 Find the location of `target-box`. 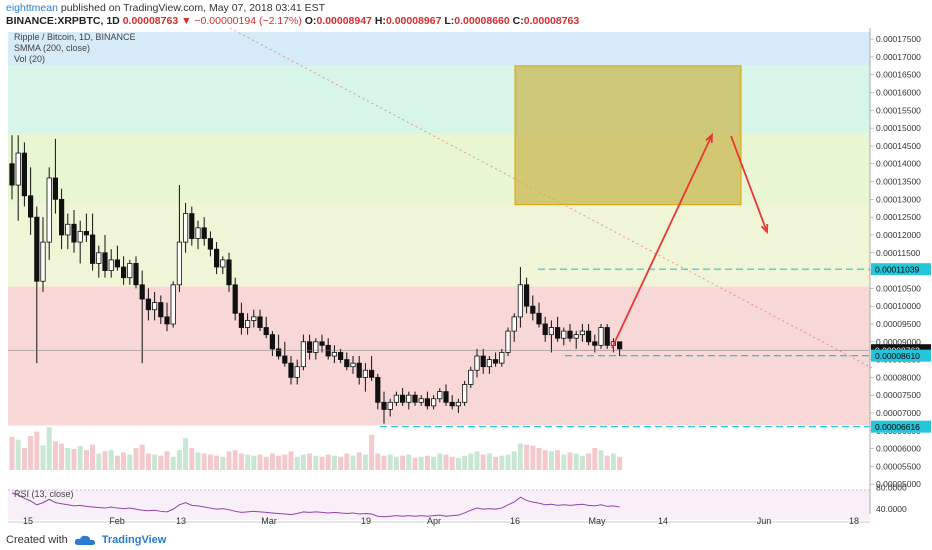

target-box is located at coordinates (628, 135).